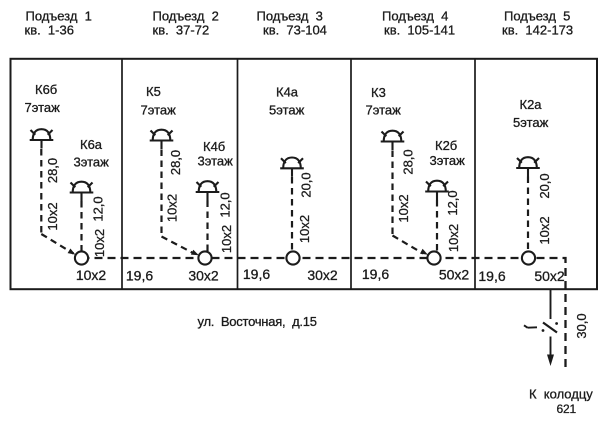 This screenshot has height=424, width=604. Describe the element at coordinates (257, 321) in the screenshot. I see `svg-text: ул. Восточная, д.15` at that location.